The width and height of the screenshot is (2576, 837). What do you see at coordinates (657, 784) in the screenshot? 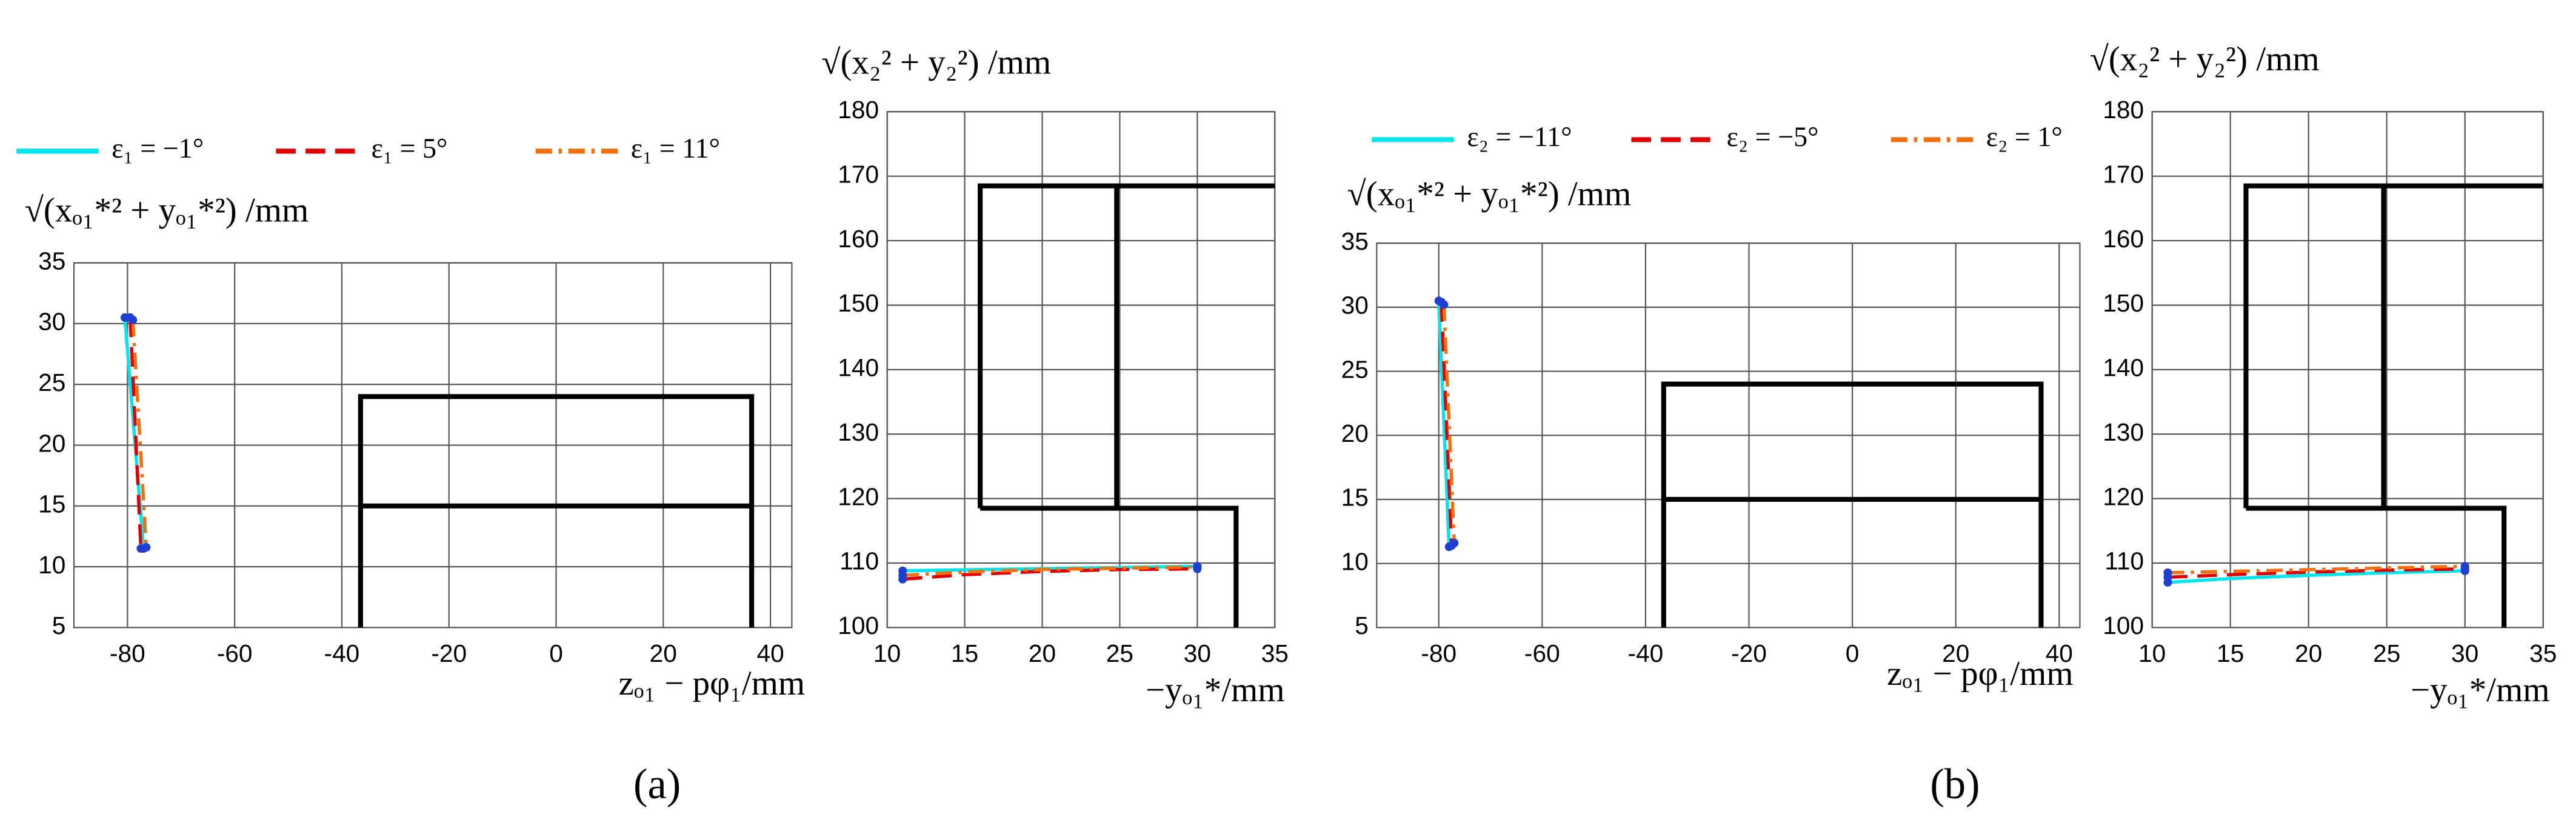
I see `panel-label: (a)` at bounding box center [657, 784].